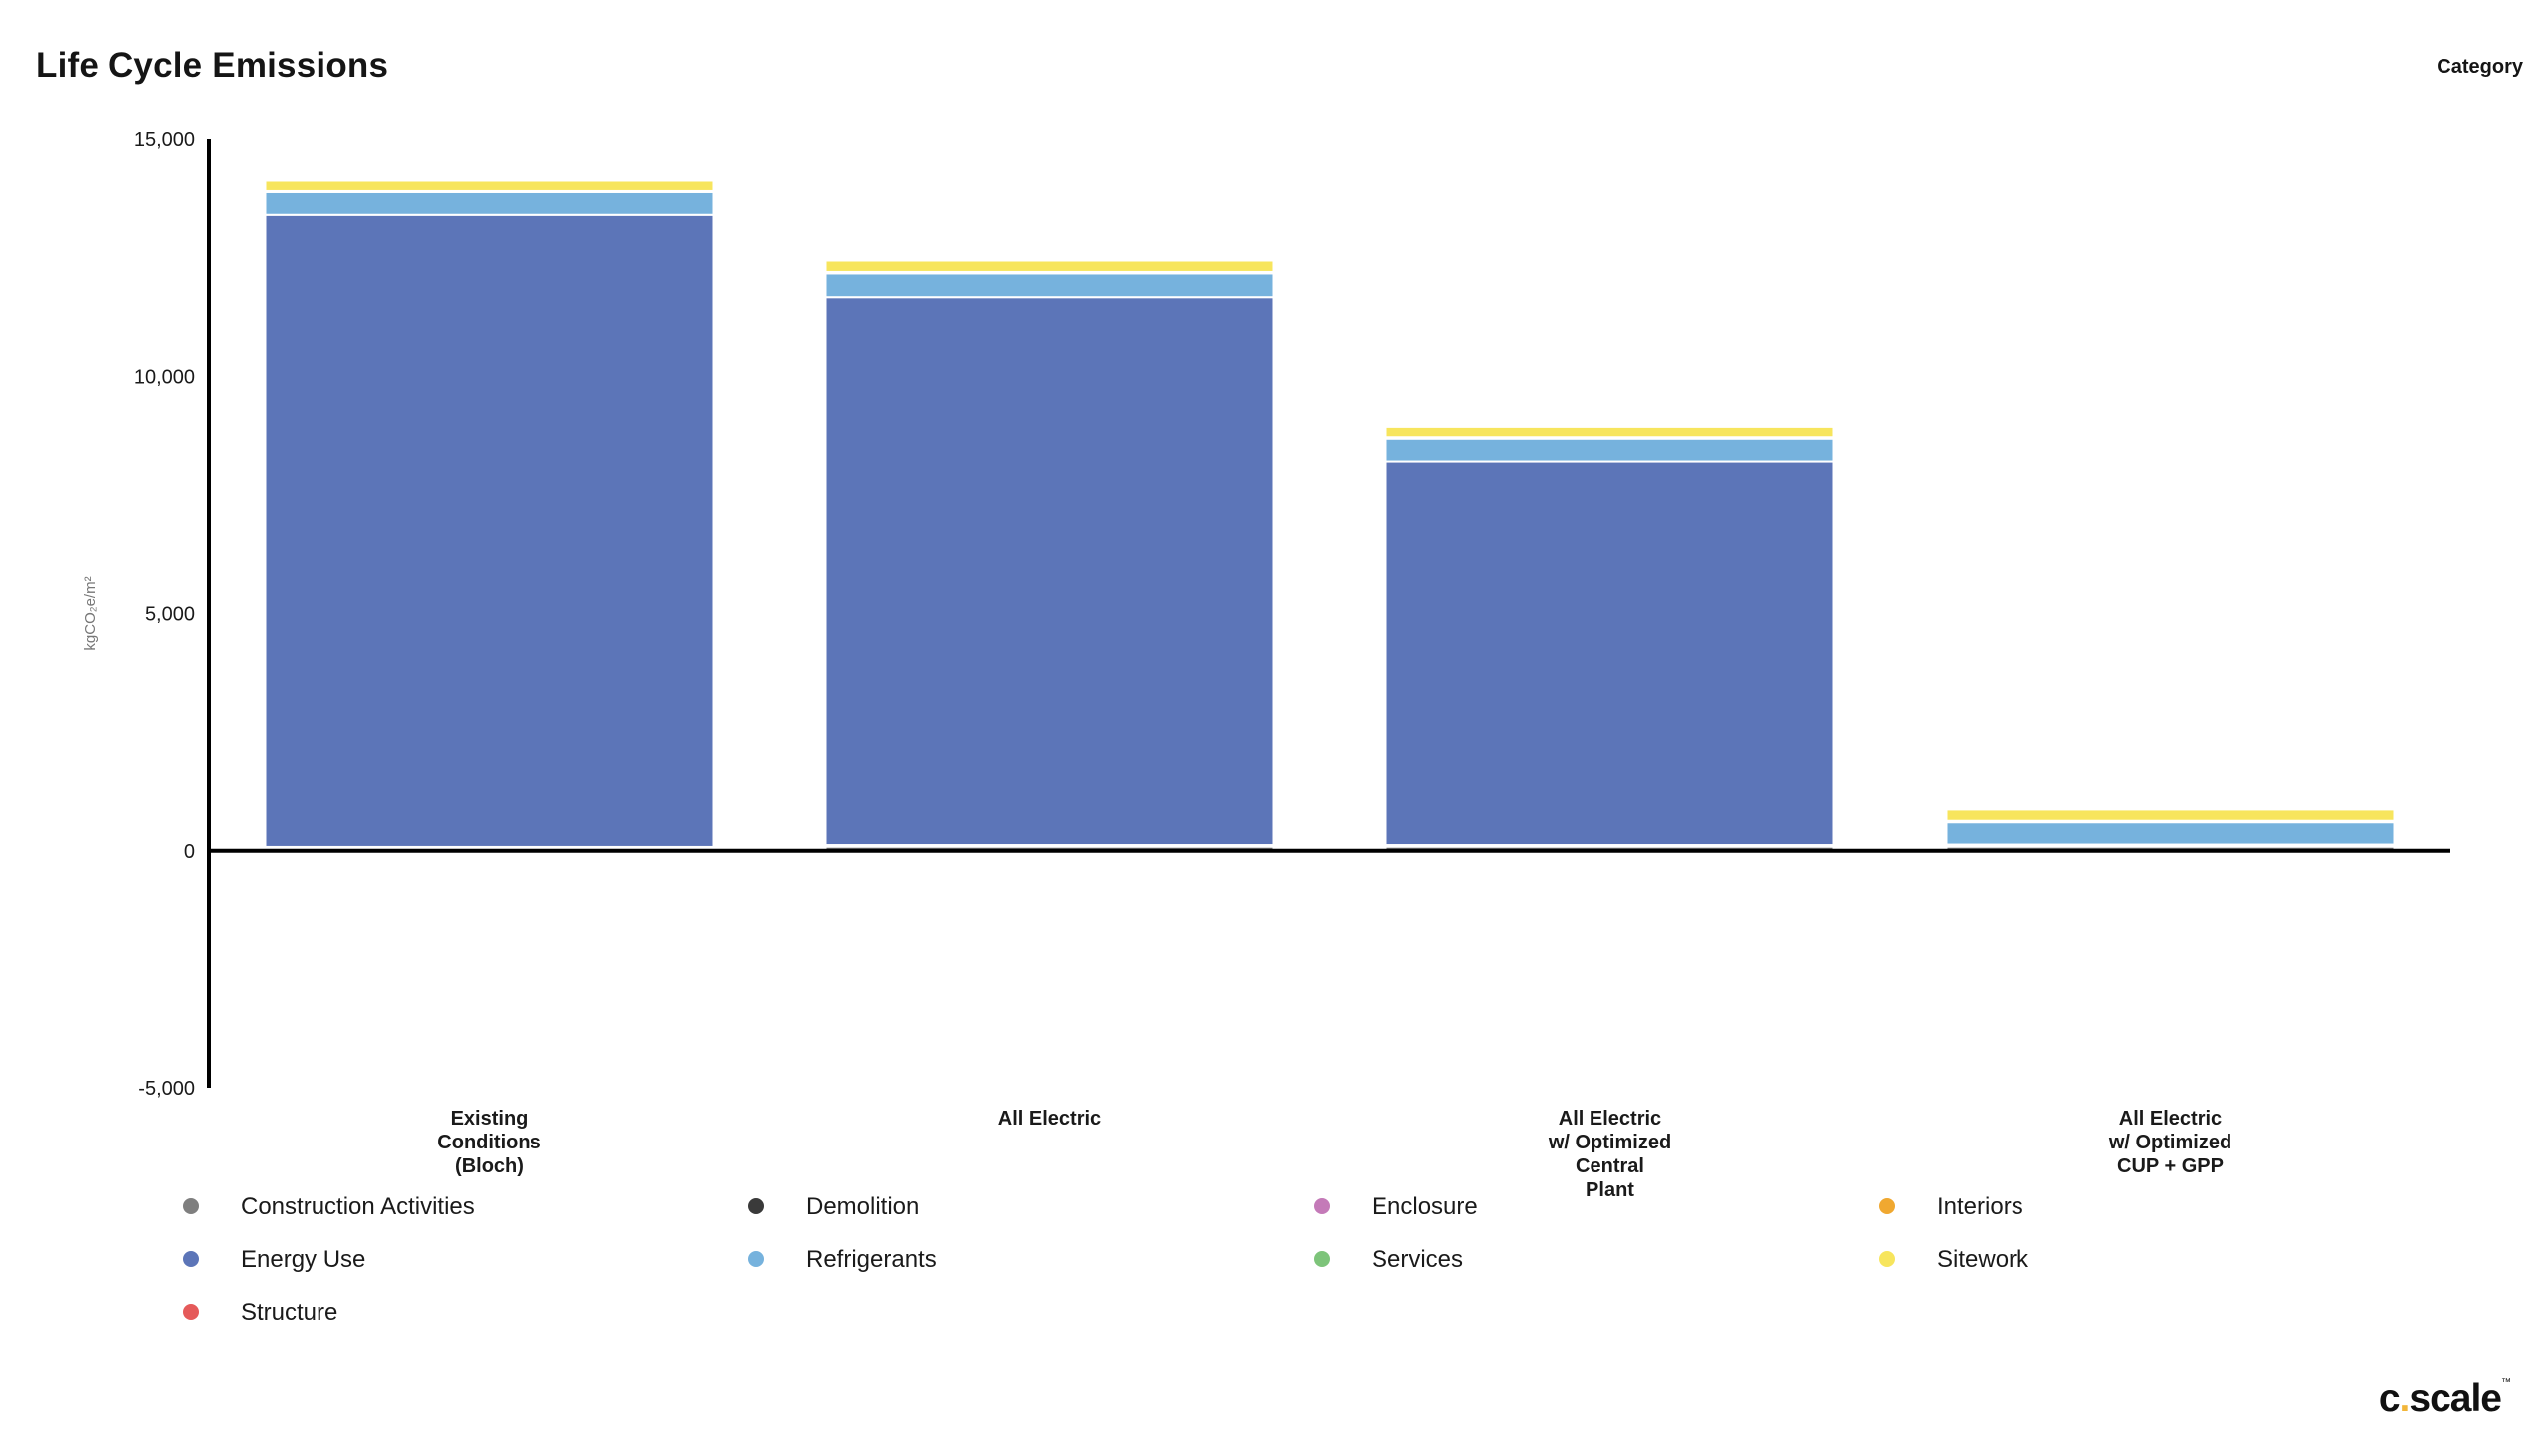  What do you see at coordinates (166, 1089) in the screenshot?
I see `y-tick-label: -5,000` at bounding box center [166, 1089].